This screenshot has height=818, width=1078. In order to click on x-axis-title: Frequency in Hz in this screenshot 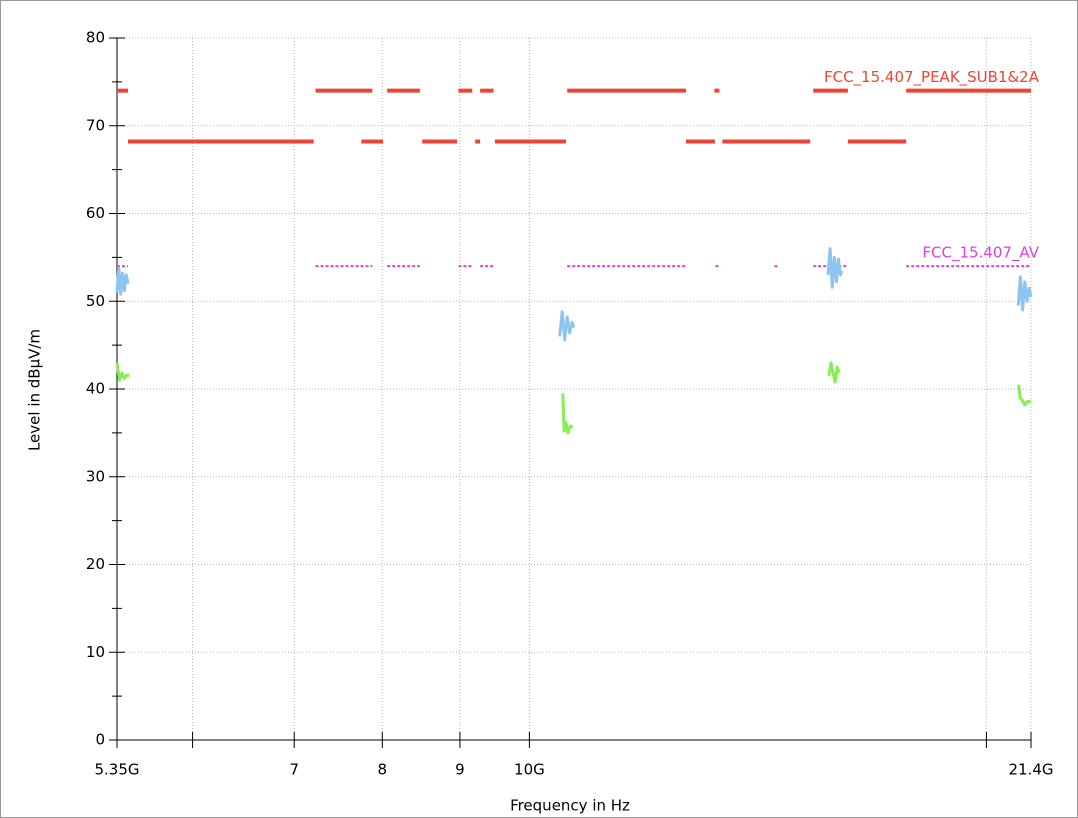, I will do `click(570, 806)`.